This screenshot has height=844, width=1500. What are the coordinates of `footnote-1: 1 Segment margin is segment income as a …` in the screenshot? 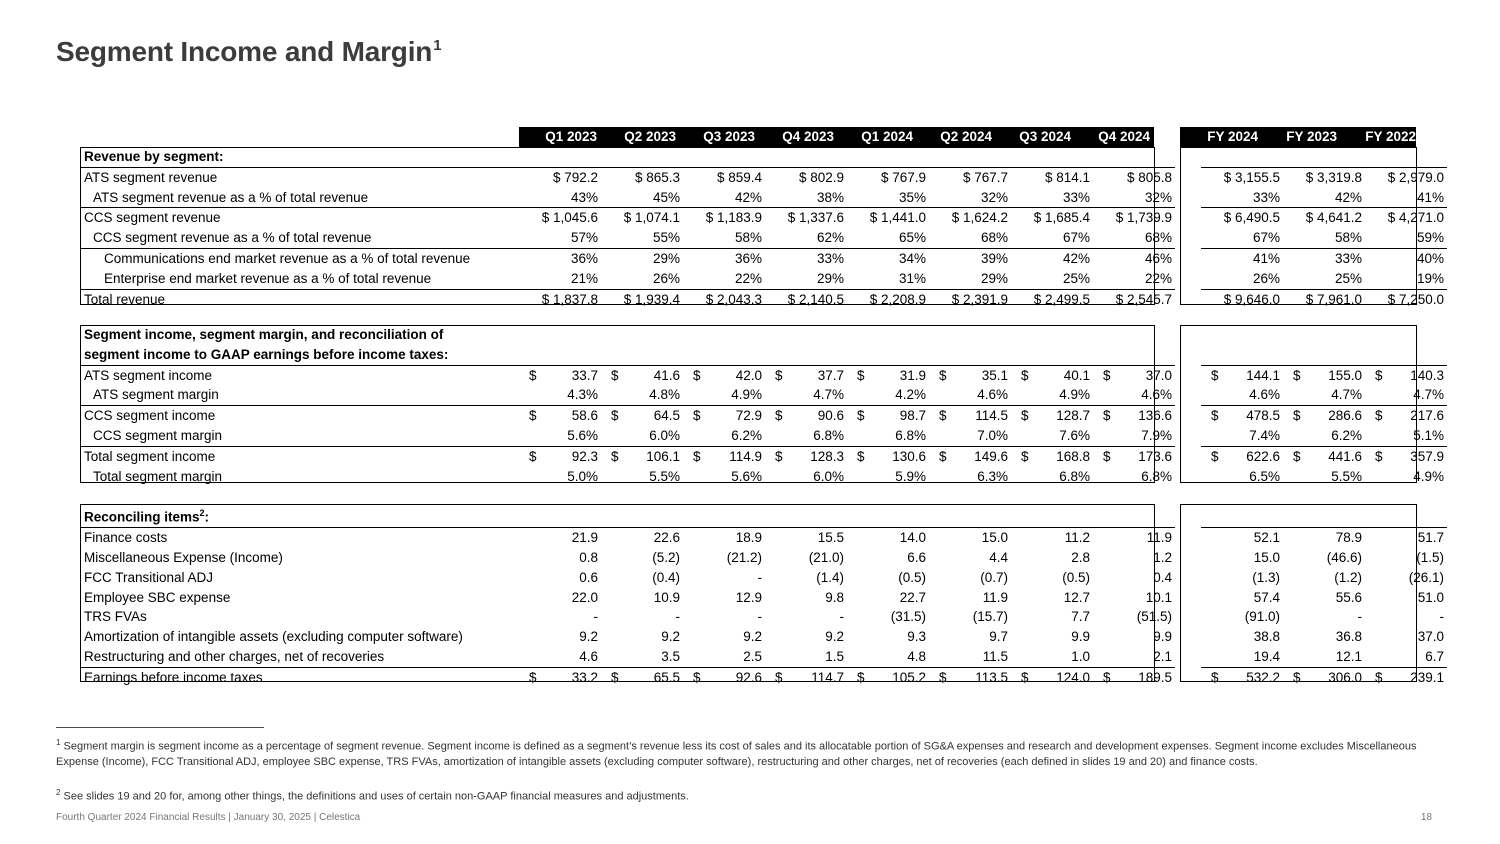 It's located at (736, 753).